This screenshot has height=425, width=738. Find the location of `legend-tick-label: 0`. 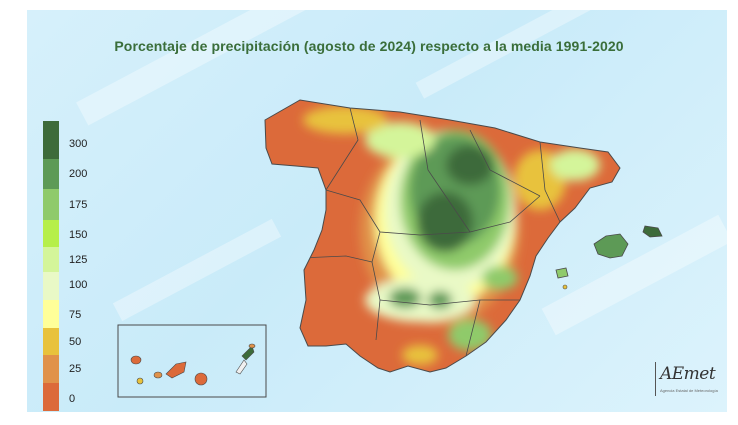

legend-tick-label: 0 is located at coordinates (72, 399).